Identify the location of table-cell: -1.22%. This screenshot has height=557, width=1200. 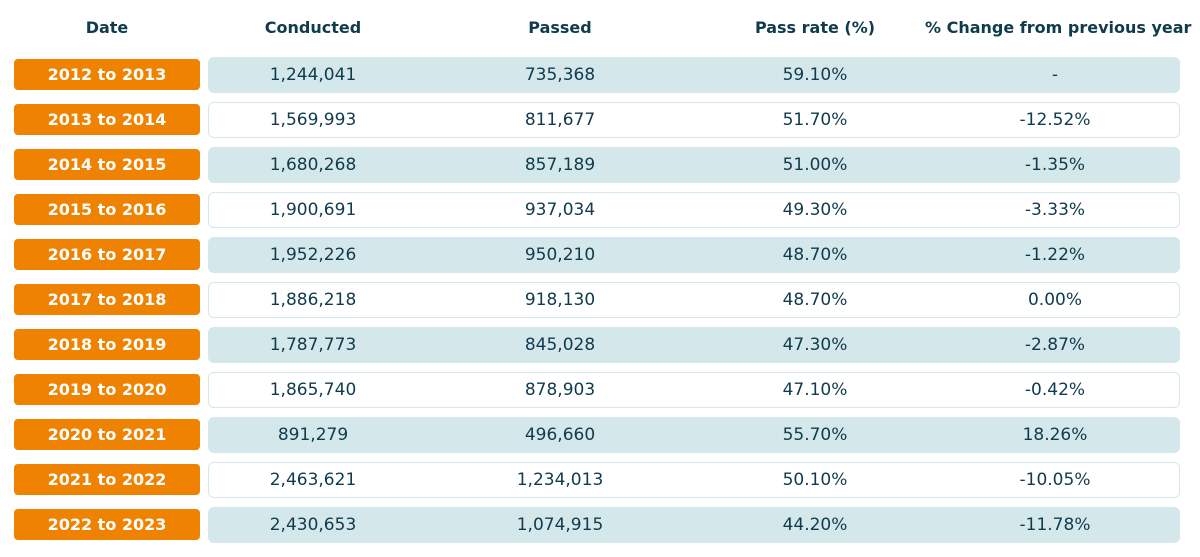
(1055, 255).